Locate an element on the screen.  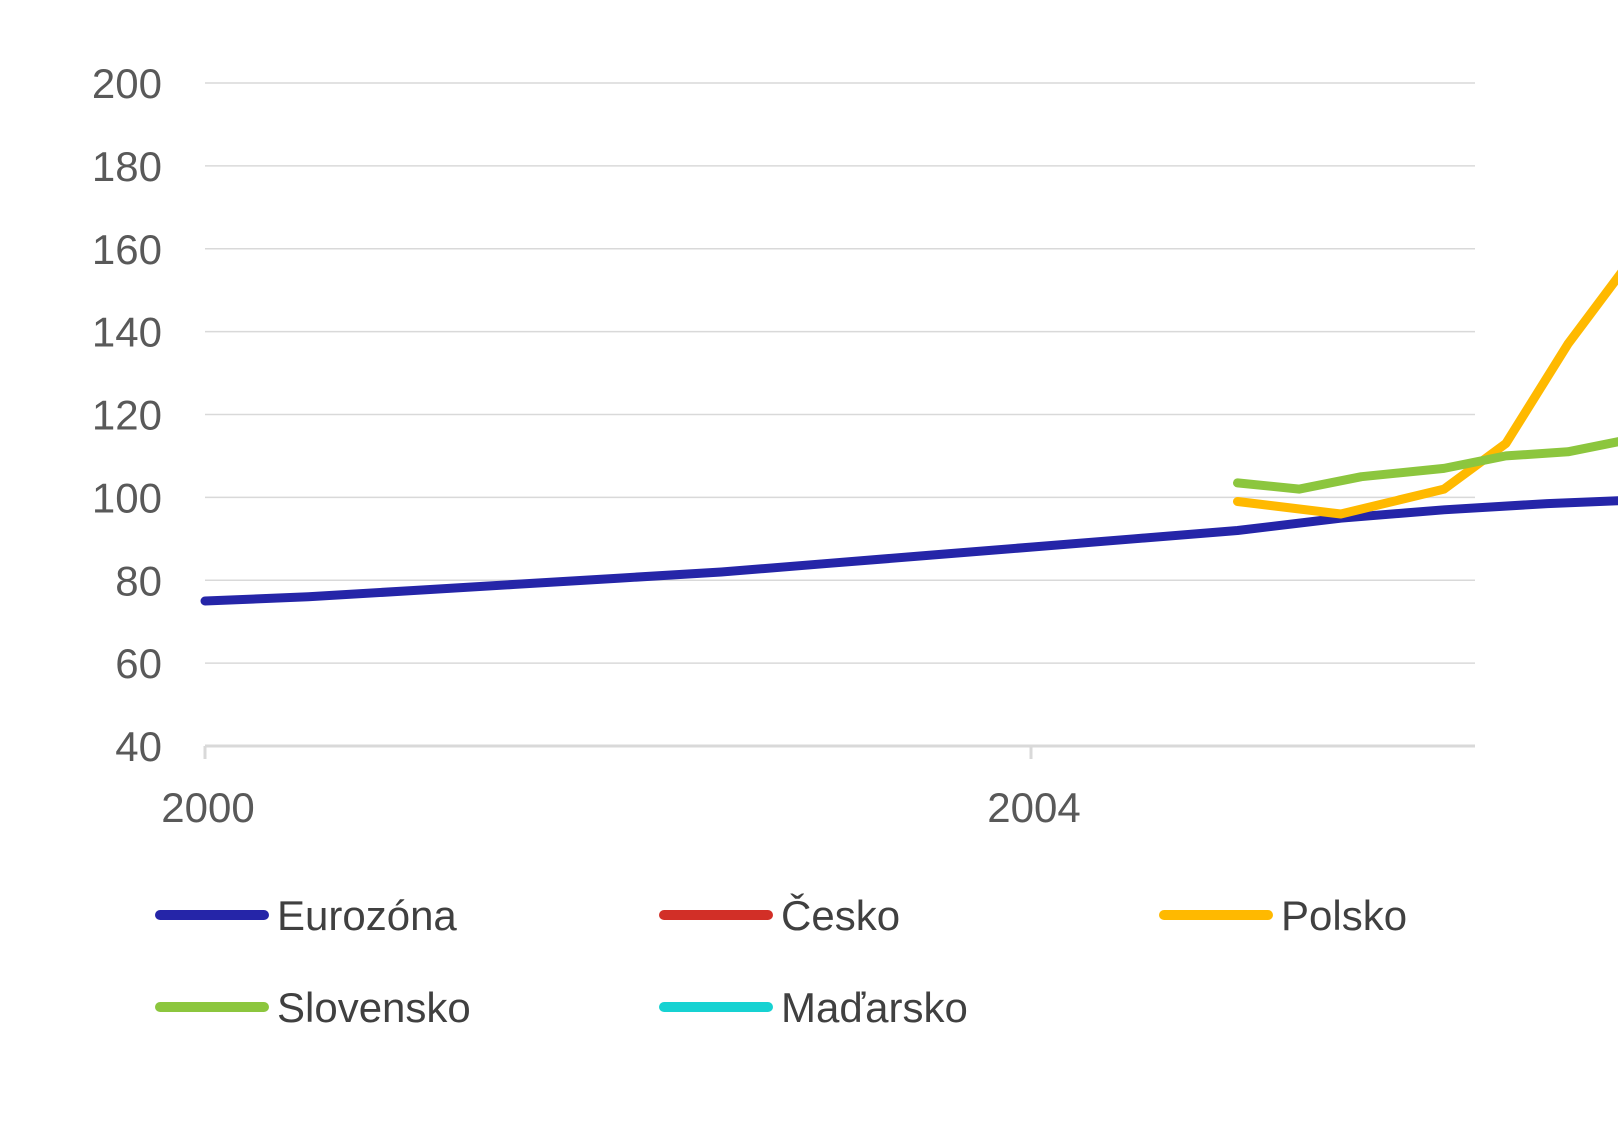
y-axis: 40 60 80 100 120 140 160 180 200 is located at coordinates (127, 415).